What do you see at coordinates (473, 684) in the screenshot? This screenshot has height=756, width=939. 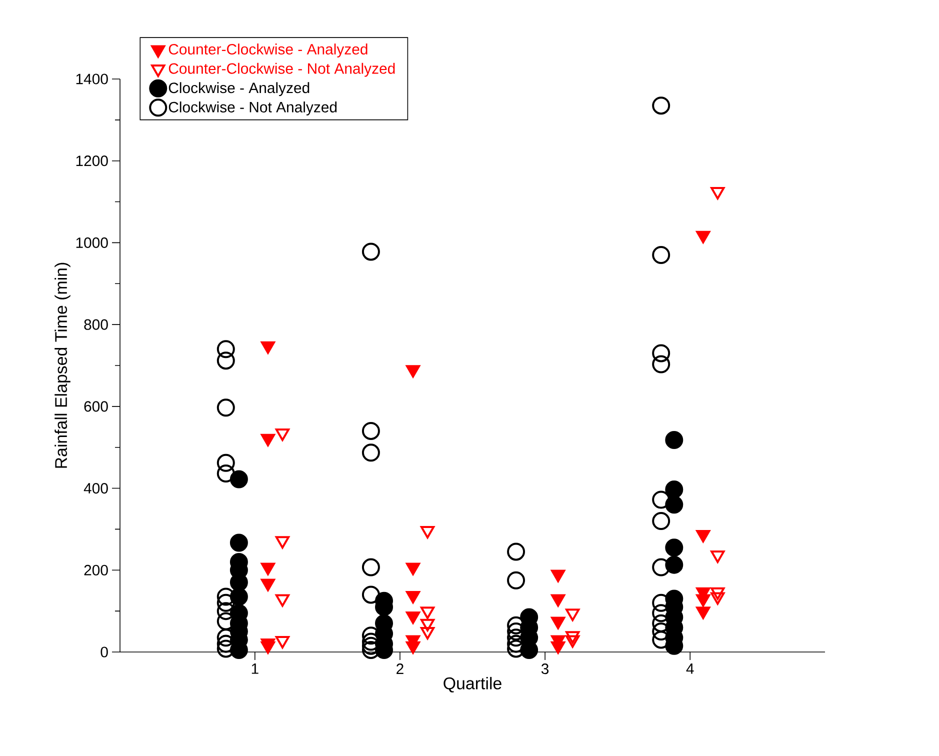 I see `x-axis-title: Quartile` at bounding box center [473, 684].